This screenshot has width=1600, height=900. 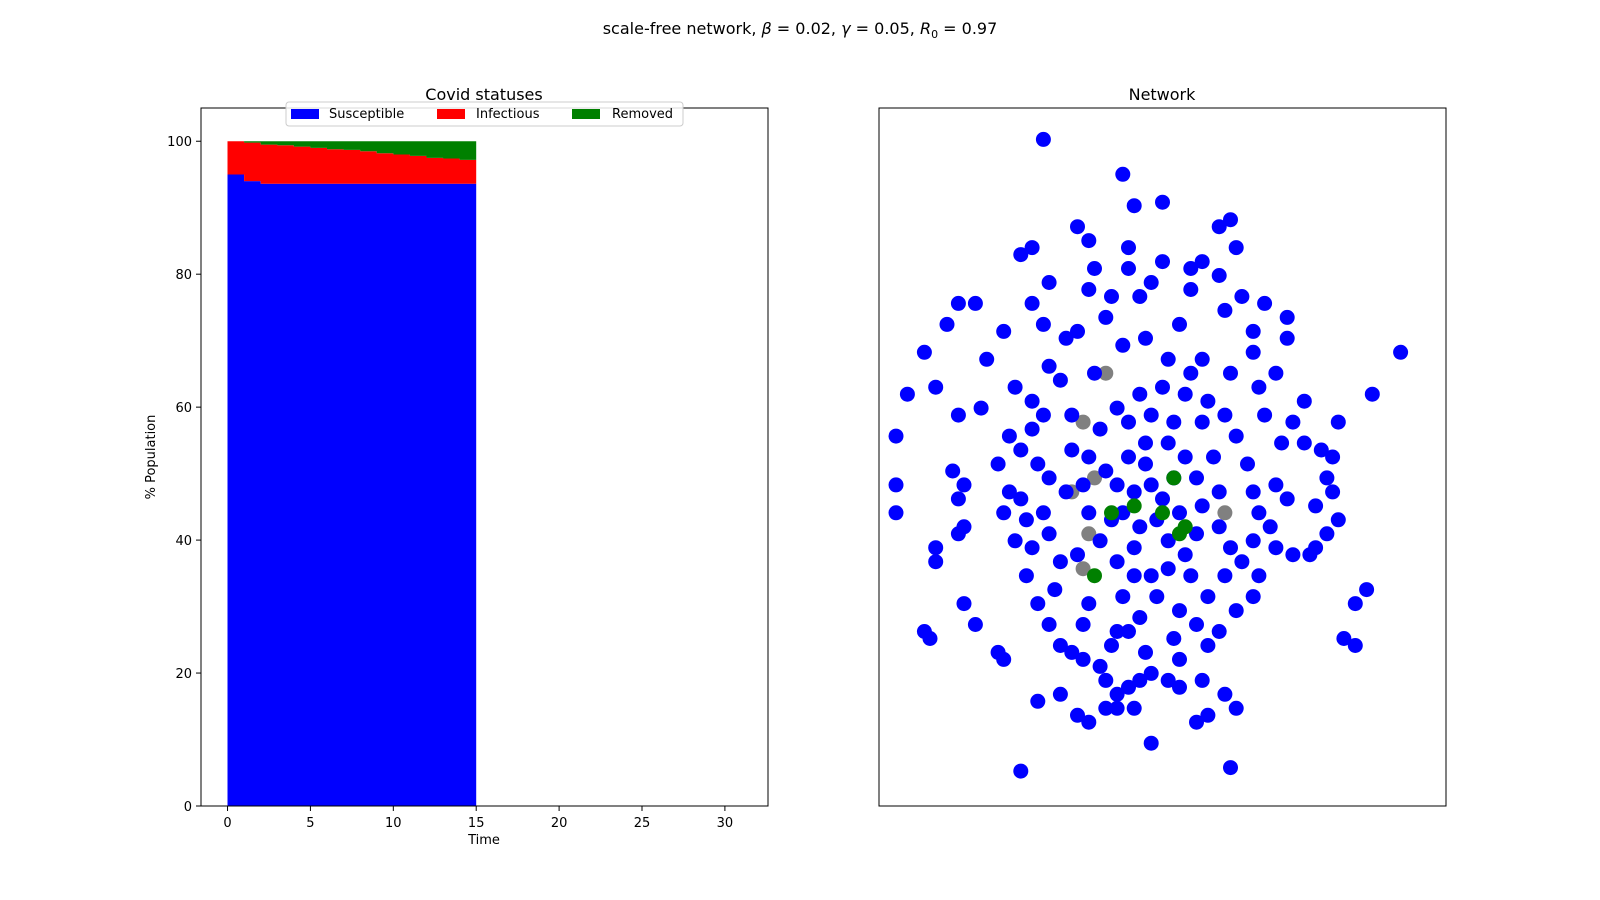 What do you see at coordinates (184, 475) in the screenshot?
I see `y-axis: 0 20 40 60 80 100` at bounding box center [184, 475].